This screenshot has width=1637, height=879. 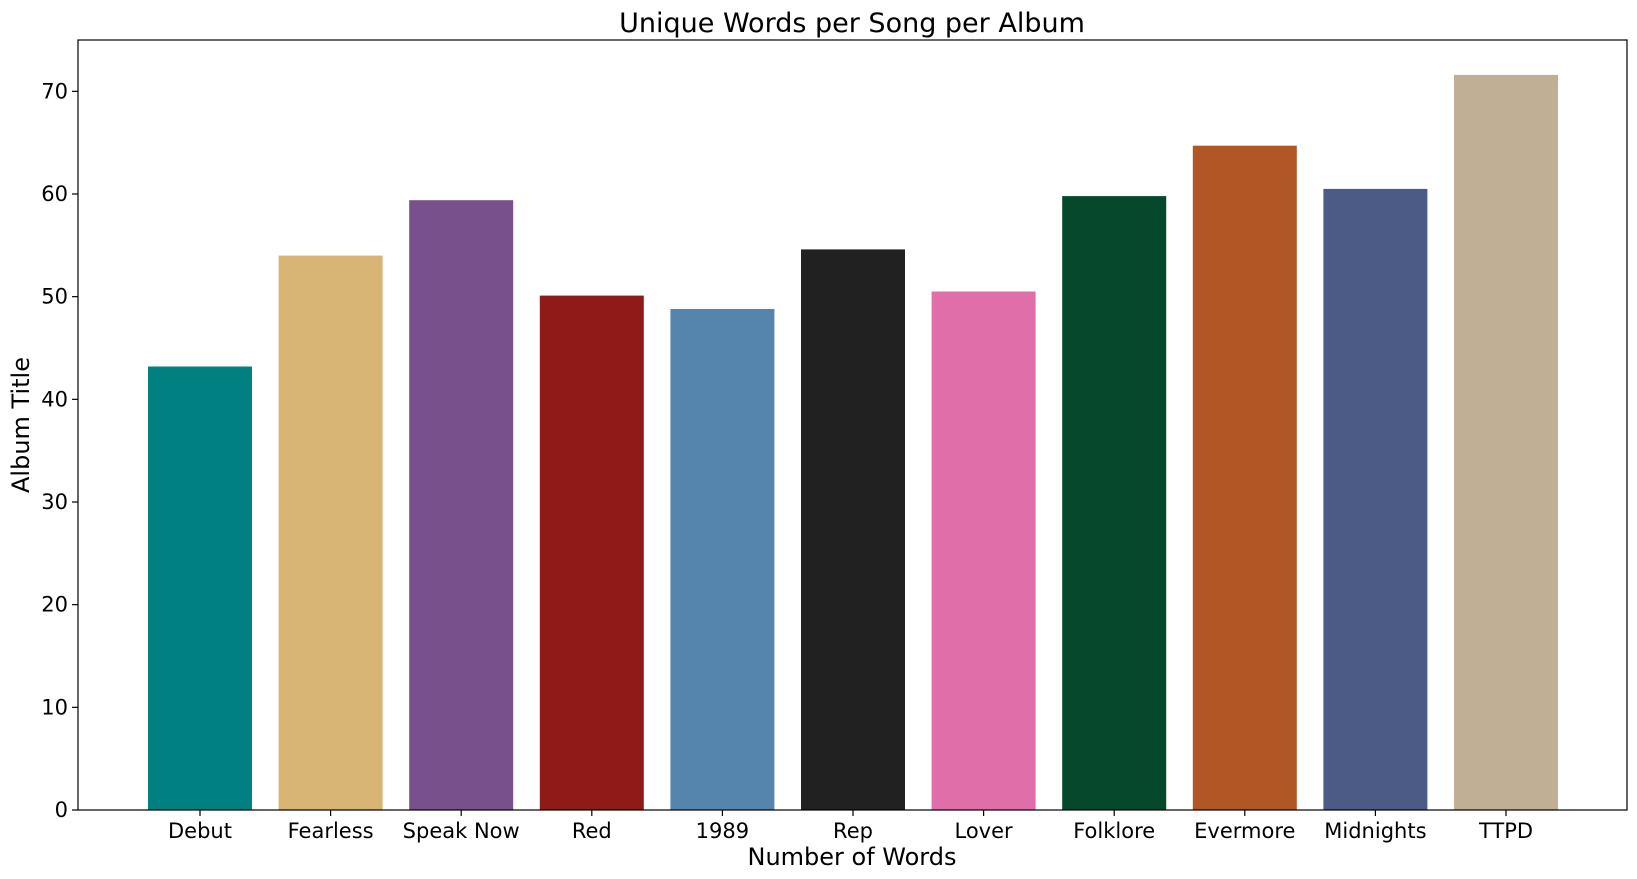 What do you see at coordinates (54, 605) in the screenshot?
I see `y-tick-label: 20` at bounding box center [54, 605].